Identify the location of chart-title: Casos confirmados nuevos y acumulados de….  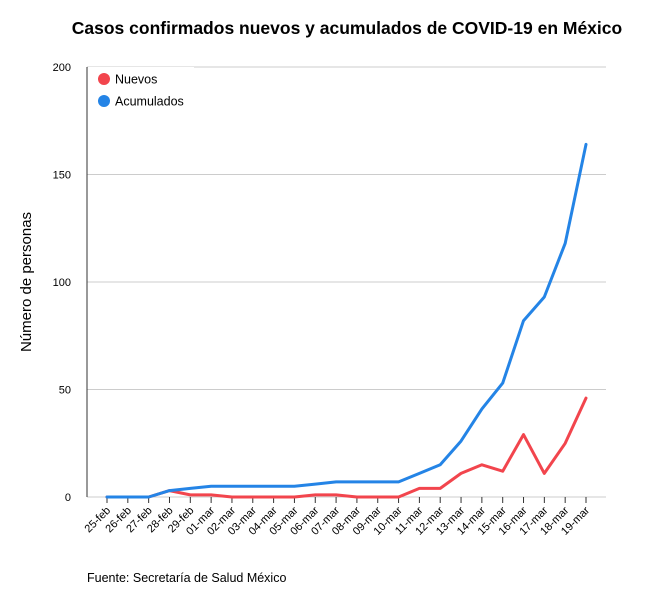
(347, 28).